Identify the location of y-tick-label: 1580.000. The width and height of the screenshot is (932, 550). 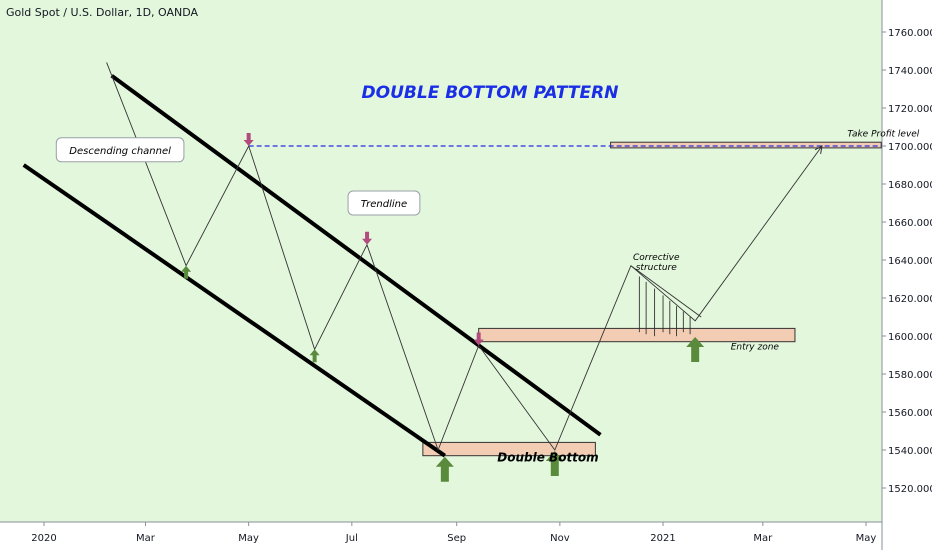
(910, 375).